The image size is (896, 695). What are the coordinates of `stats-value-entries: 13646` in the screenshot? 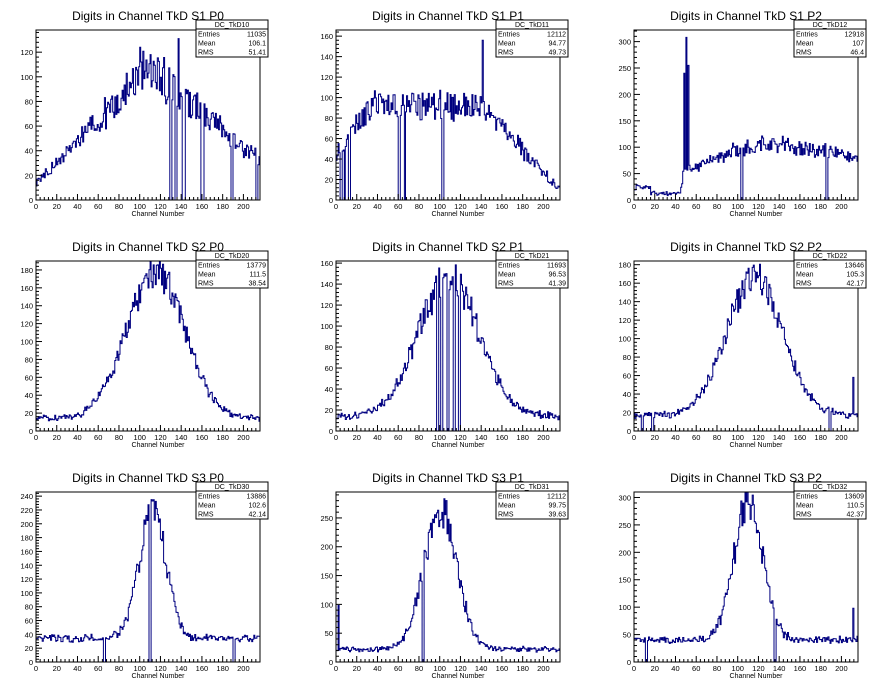 It's located at (855, 266).